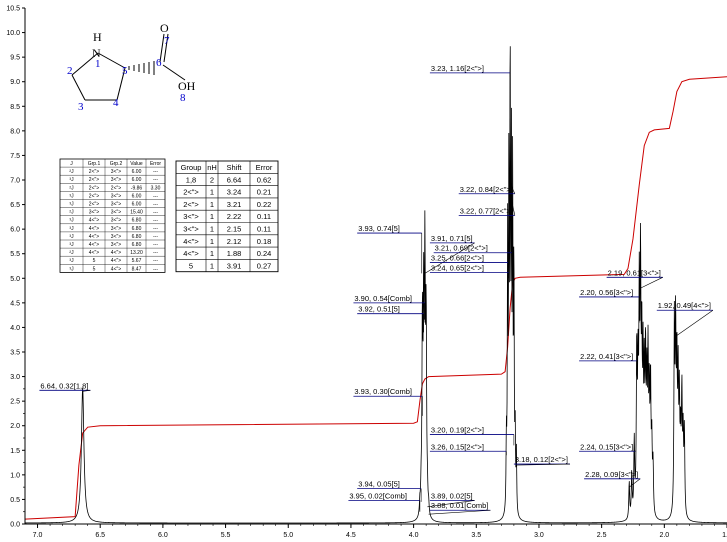  What do you see at coordinates (15, 156) in the screenshot?
I see `y-tick-label: 7.5` at bounding box center [15, 156].